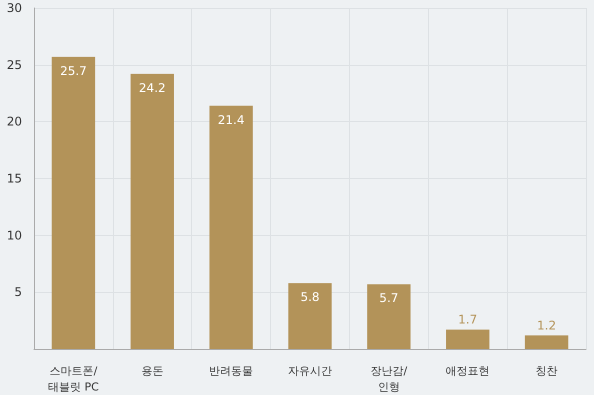 The width and height of the screenshot is (594, 395). What do you see at coordinates (547, 371) in the screenshot?
I see `x-tick-label: 칭찬` at bounding box center [547, 371].